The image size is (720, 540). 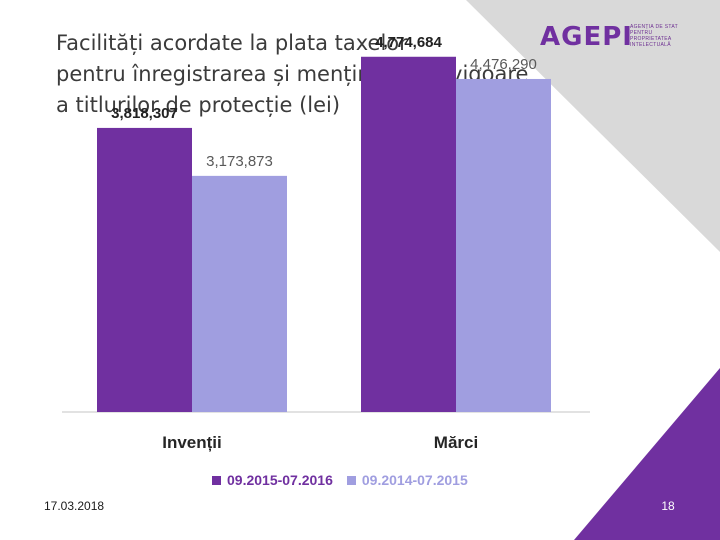 I want to click on data-label-2-1: 3,173,873, so click(x=239, y=161).